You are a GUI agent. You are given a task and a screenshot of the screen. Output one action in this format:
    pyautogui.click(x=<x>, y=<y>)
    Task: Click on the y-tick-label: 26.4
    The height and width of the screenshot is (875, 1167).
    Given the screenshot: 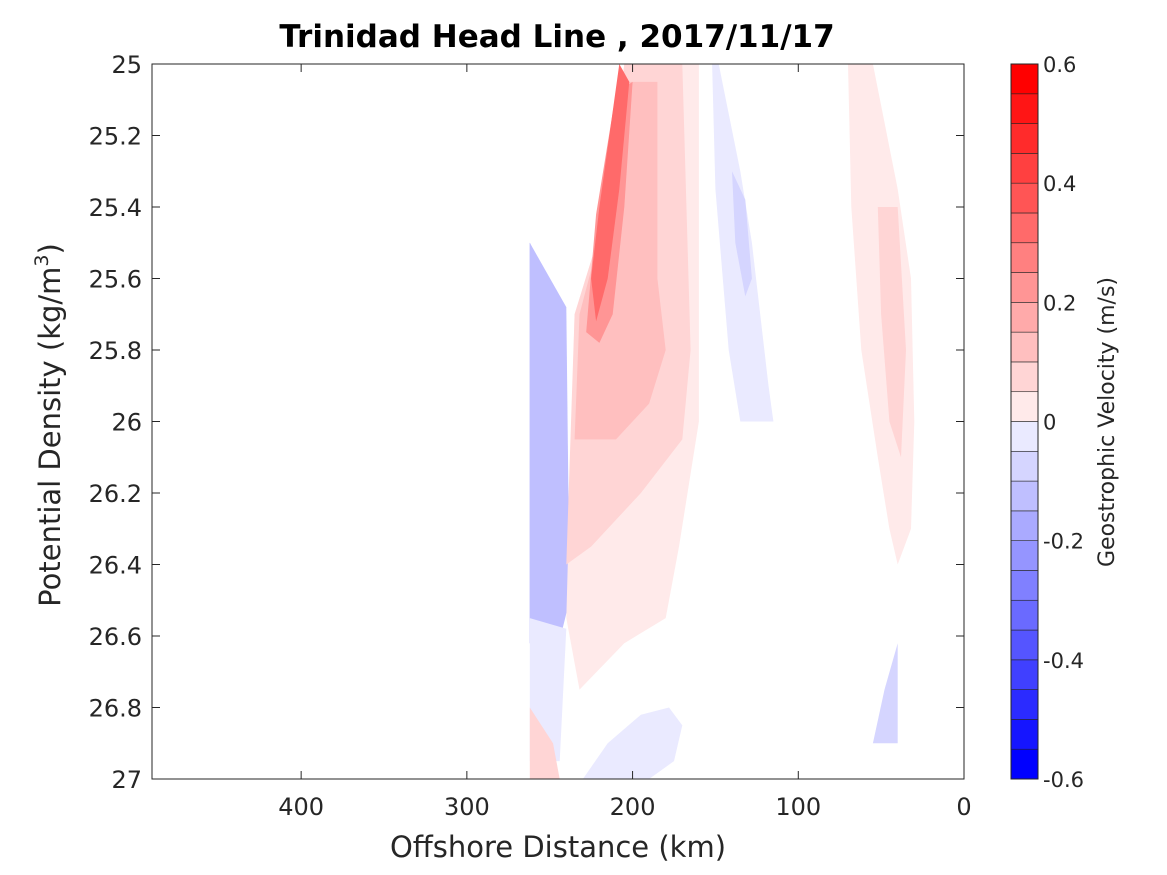 What is the action you would take?
    pyautogui.click(x=115, y=566)
    